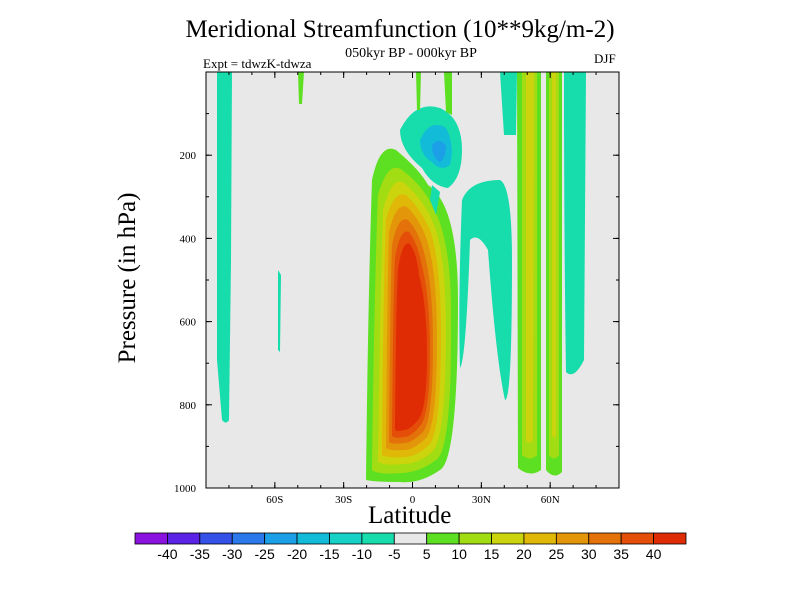 Image resolution: width=800 pixels, height=600 pixels. What do you see at coordinates (557, 554) in the screenshot?
I see `colorbar-label: 25` at bounding box center [557, 554].